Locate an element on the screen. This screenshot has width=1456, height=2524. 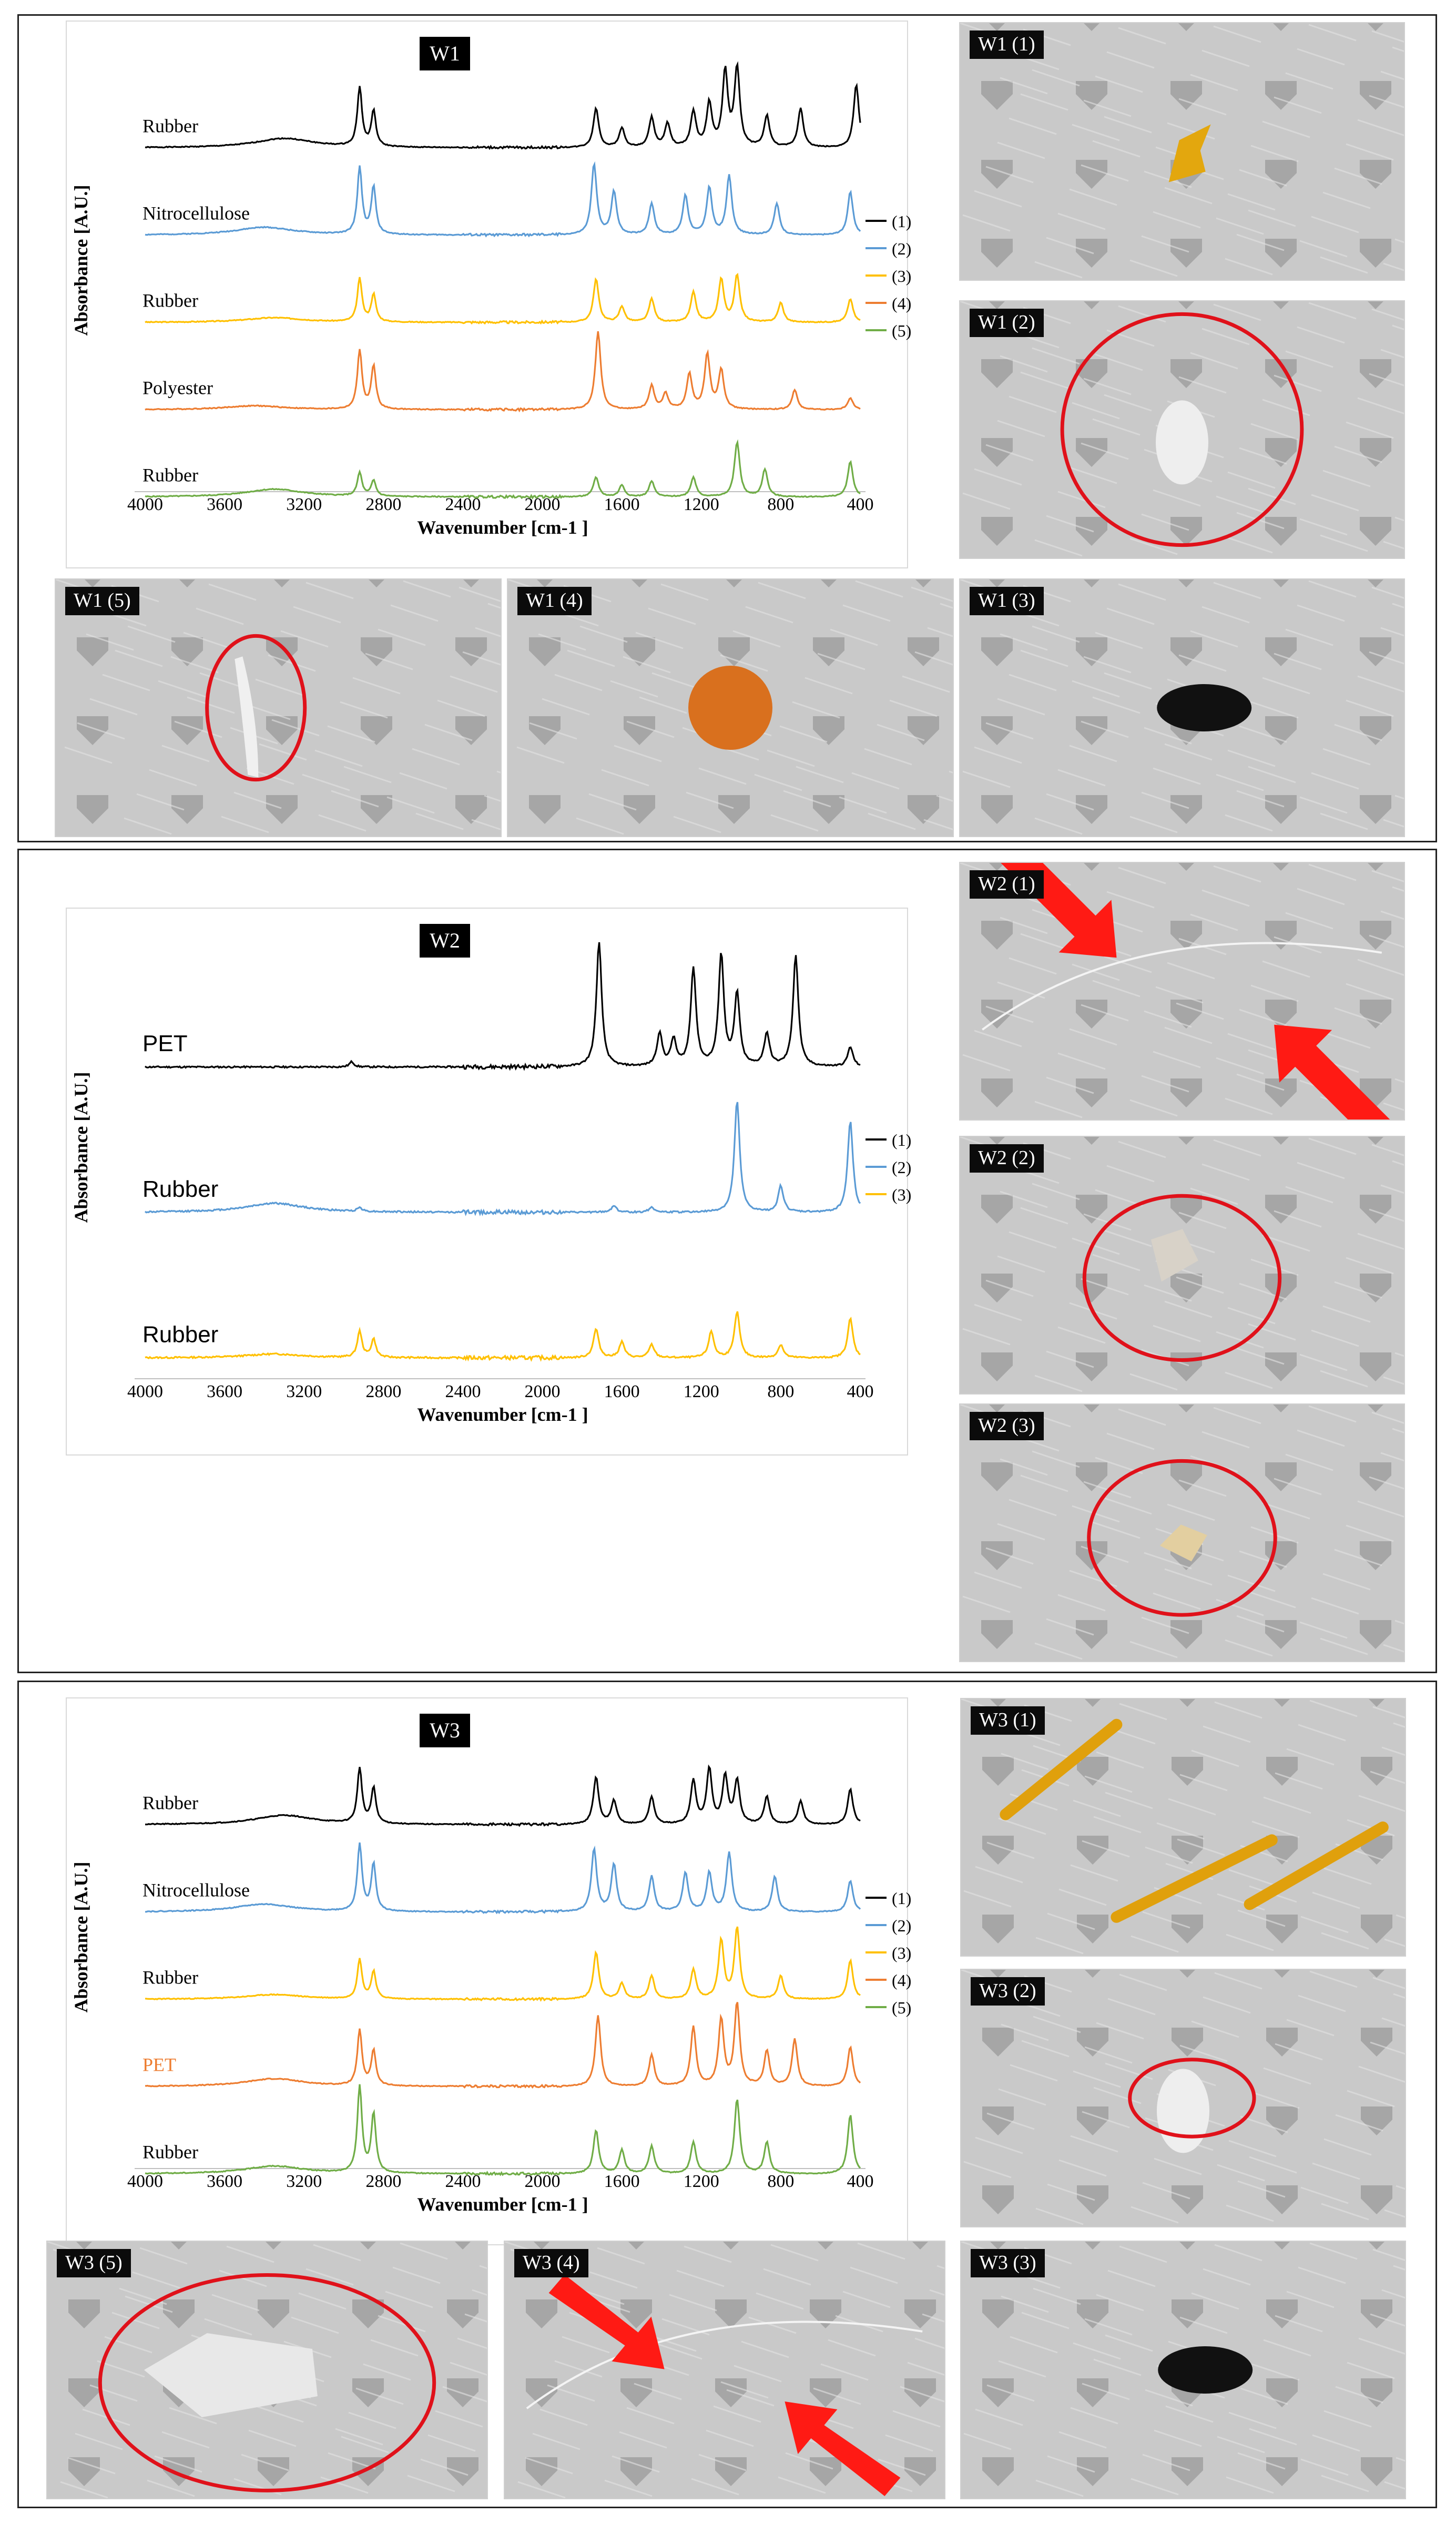
chart-title: W1 is located at coordinates (445, 53).